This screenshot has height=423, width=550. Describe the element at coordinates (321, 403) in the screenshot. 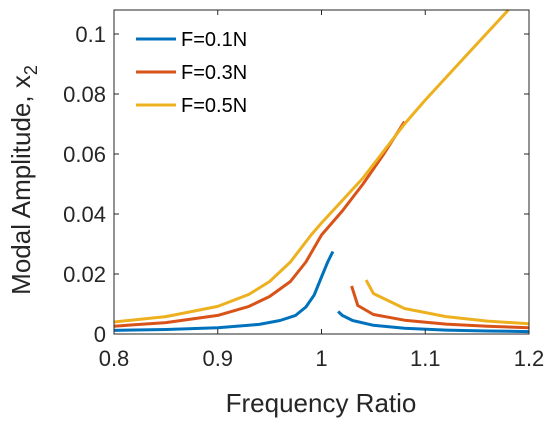

I see `x-axis-label: Frequency Ratio` at that location.